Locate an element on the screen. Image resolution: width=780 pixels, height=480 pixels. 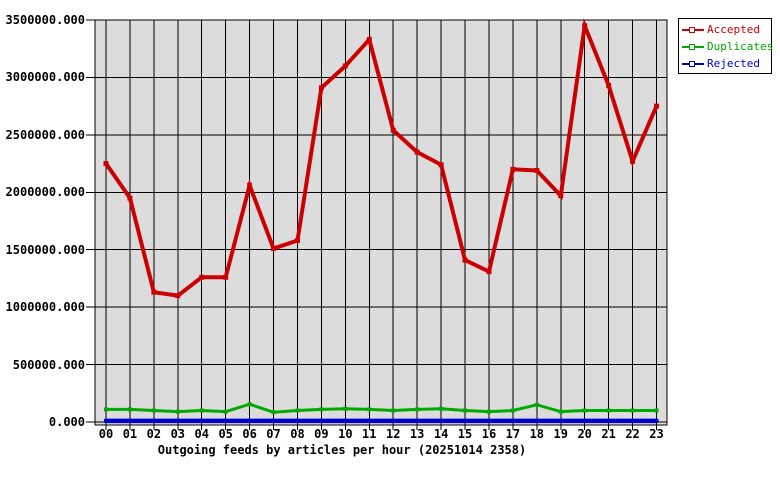
x-axis-tick-label: 16 is located at coordinates (489, 434).